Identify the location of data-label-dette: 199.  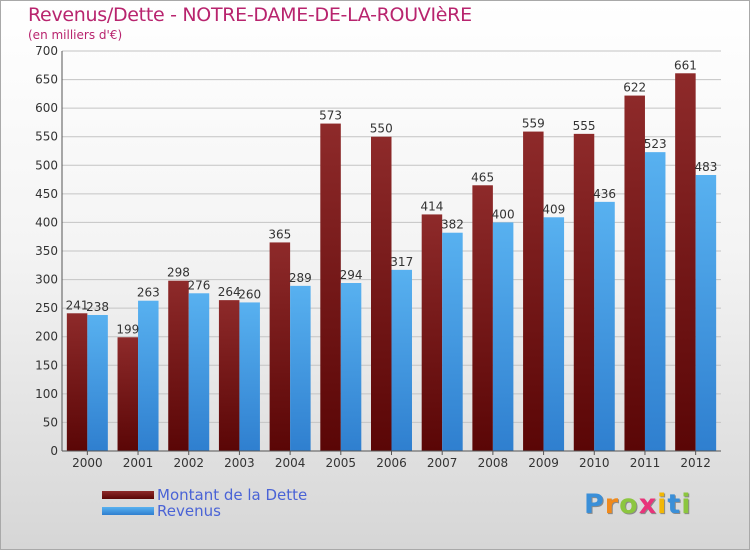
(127, 329).